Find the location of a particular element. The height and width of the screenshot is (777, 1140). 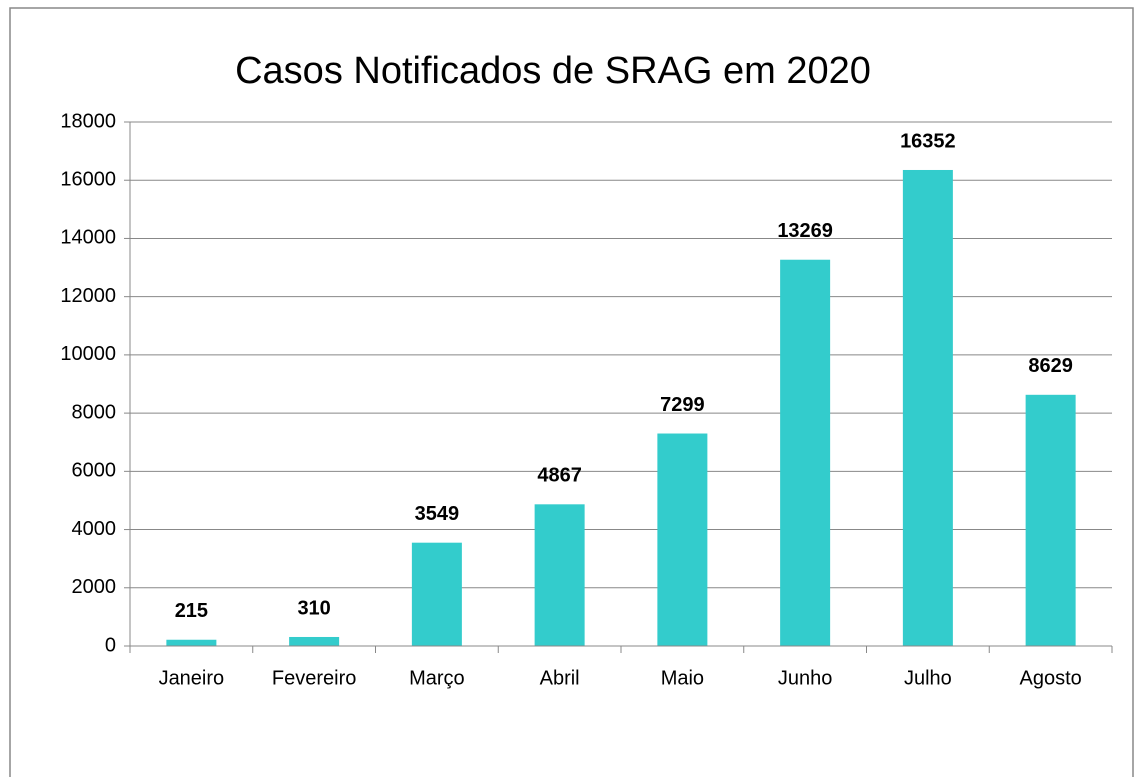

value-label: 8629 is located at coordinates (1050, 366).